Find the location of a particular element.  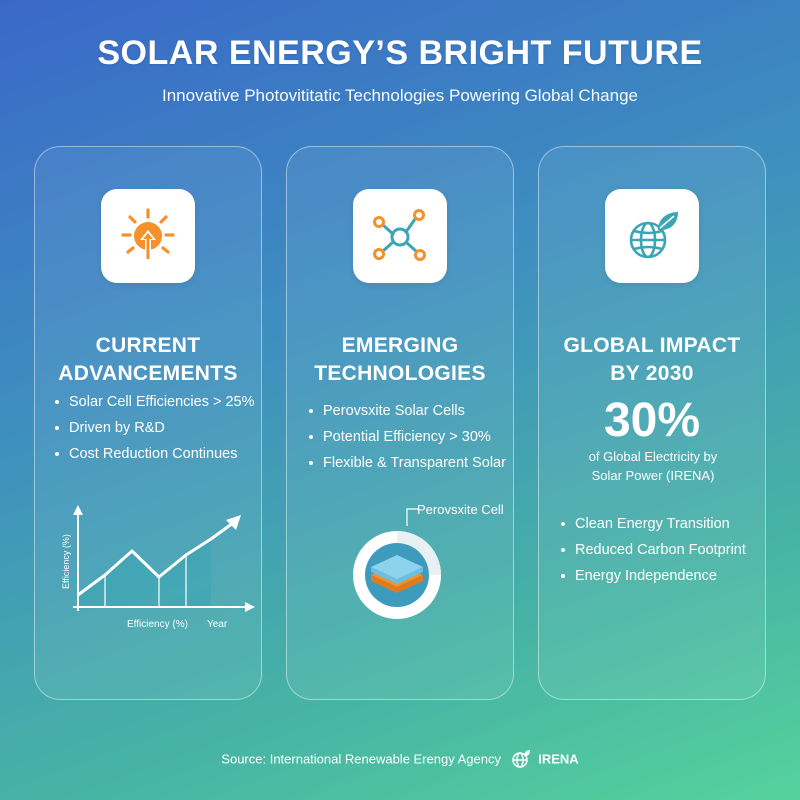

cell-ring-highlight is located at coordinates (419, 553).